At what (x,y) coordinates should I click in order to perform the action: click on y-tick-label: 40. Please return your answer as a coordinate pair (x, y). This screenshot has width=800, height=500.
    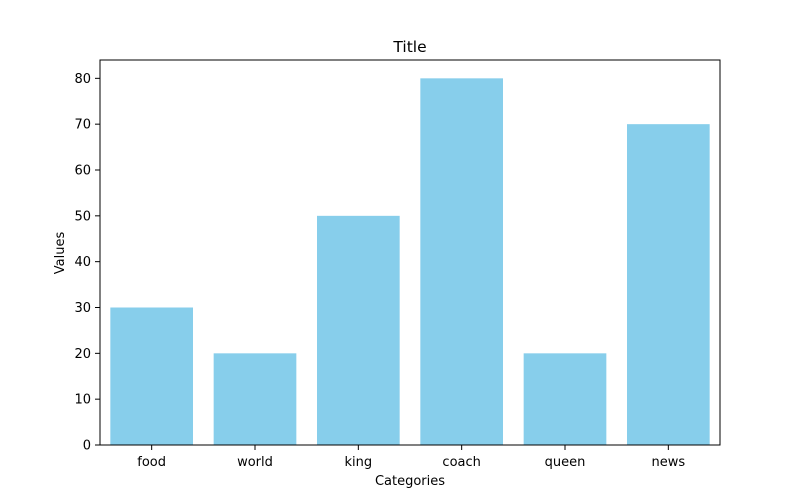
    Looking at the image, I should click on (82, 262).